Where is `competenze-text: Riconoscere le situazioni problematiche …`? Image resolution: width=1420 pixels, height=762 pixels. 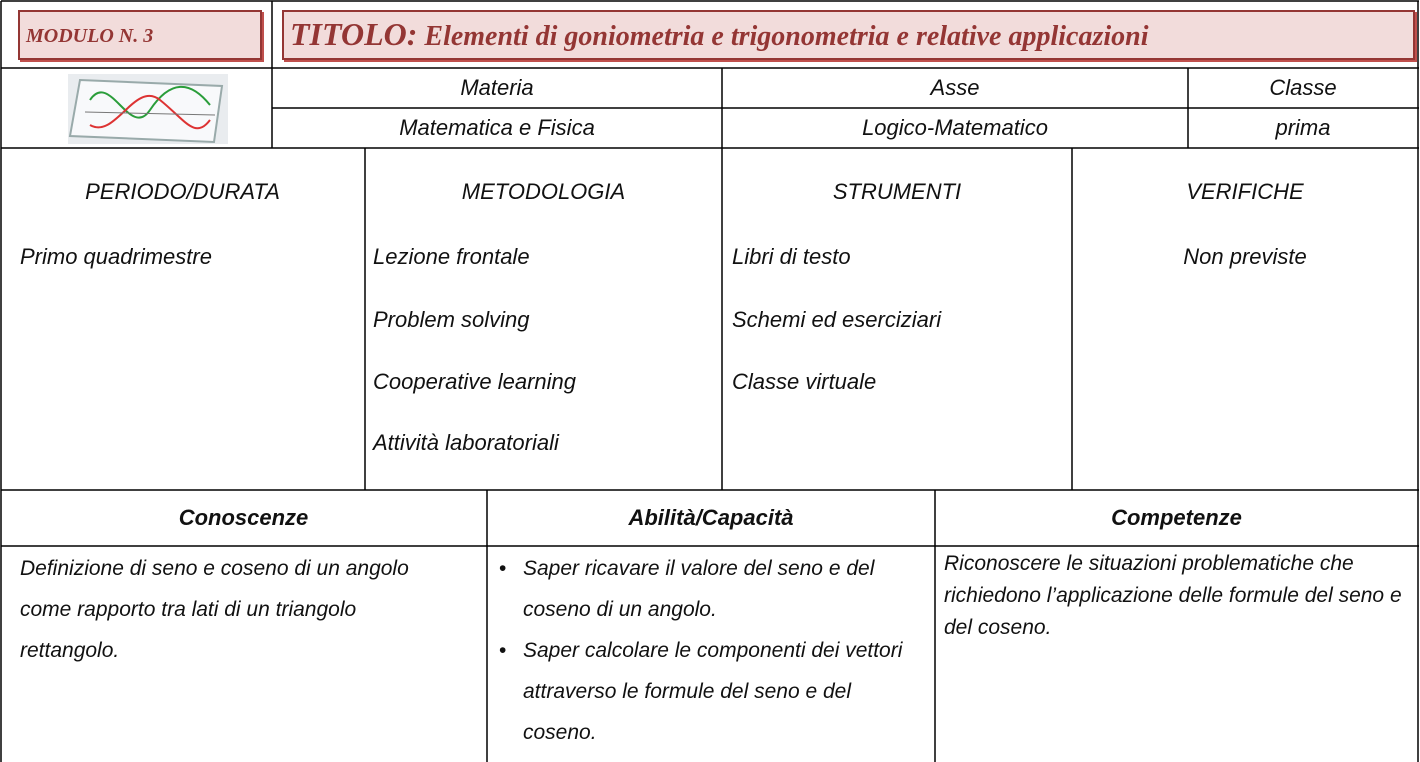
competenze-text: Riconoscere le situazioni problematiche … is located at coordinates (1173, 595).